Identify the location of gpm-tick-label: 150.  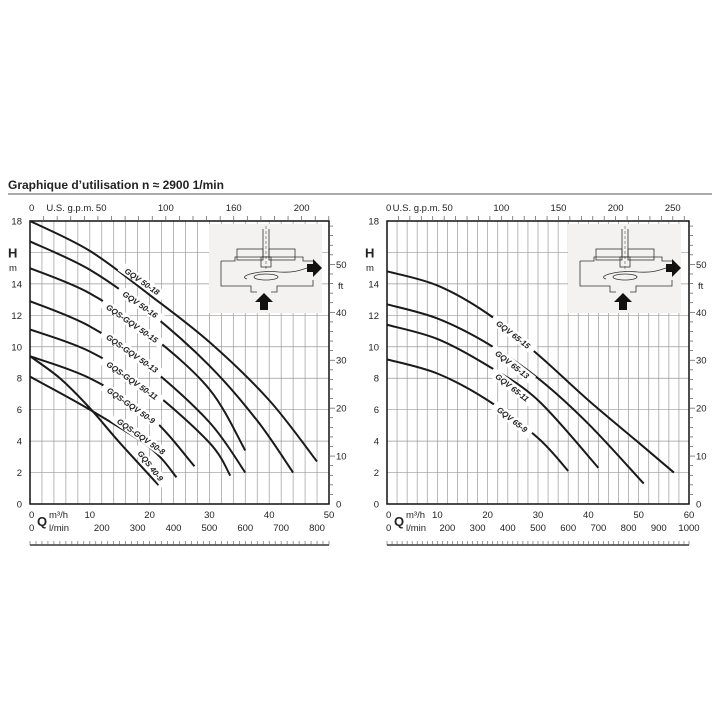
(559, 208).